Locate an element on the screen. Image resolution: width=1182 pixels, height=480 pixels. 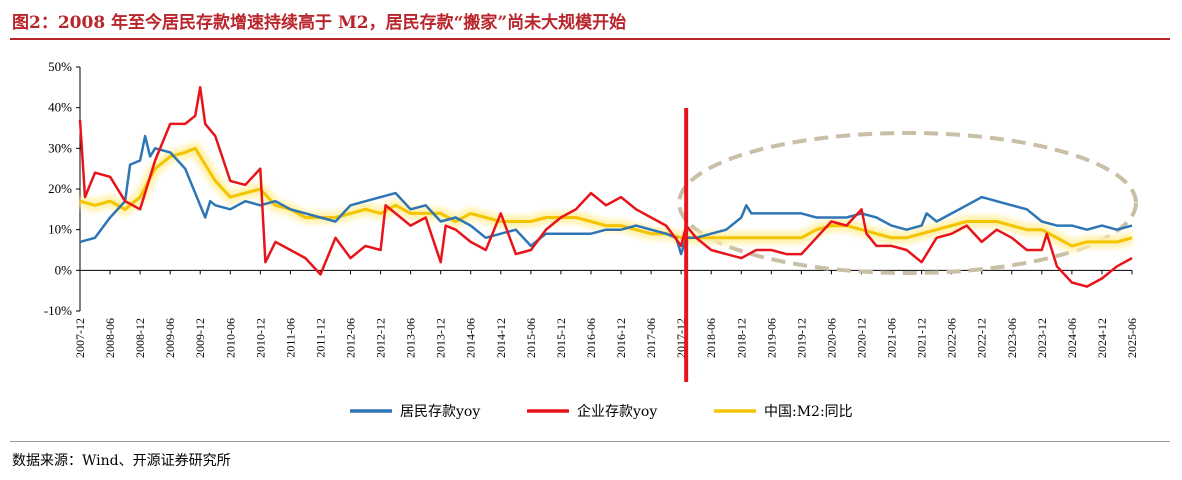
y-tick-label: 20% is located at coordinates (60, 188).